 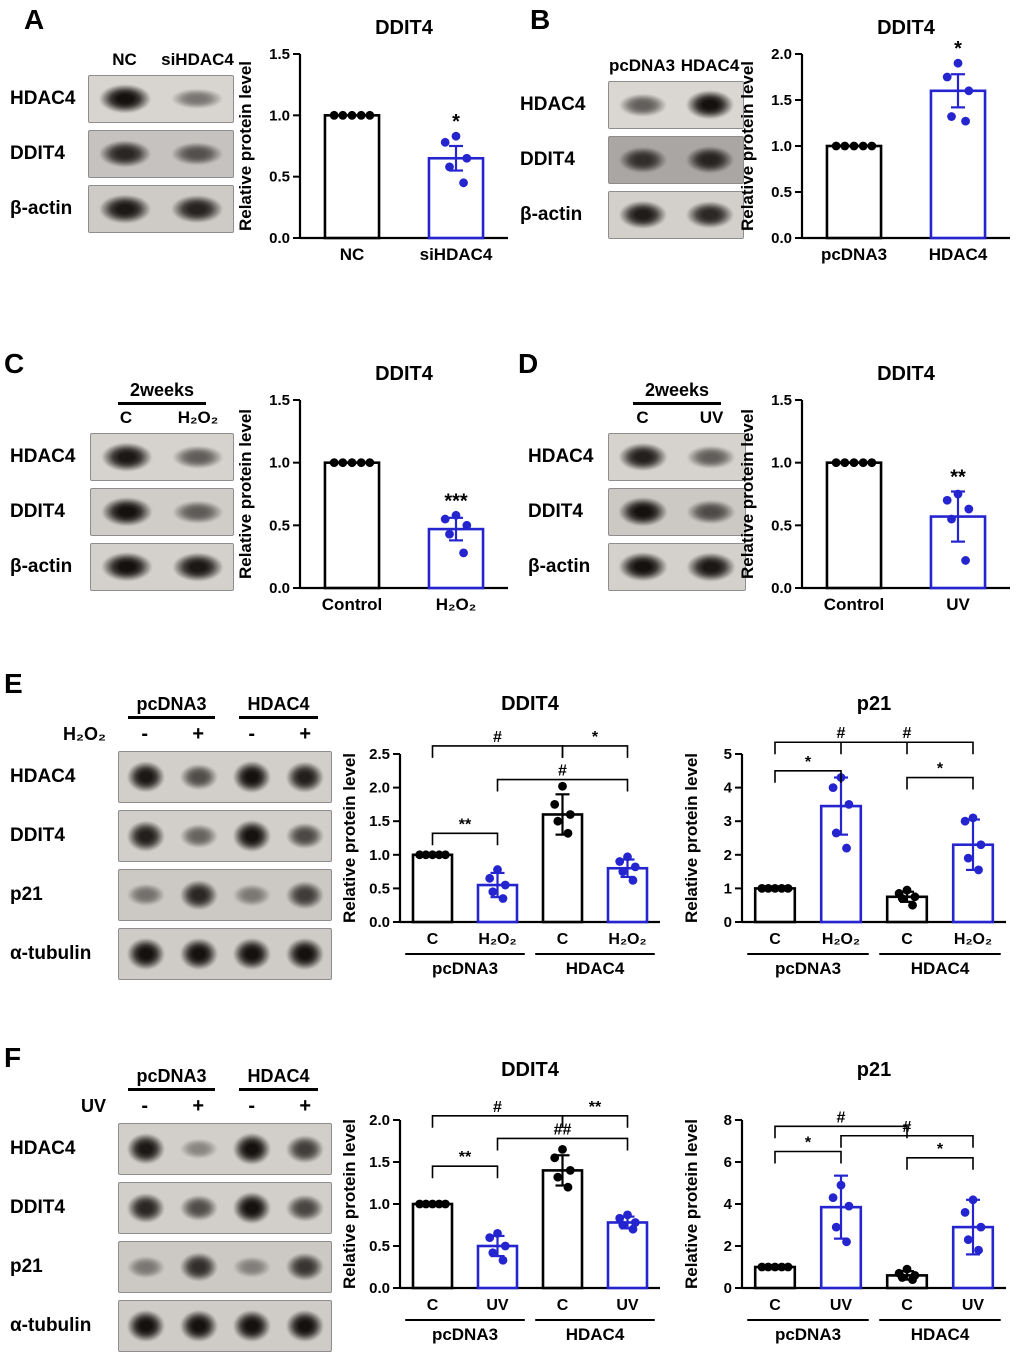 What do you see at coordinates (632, 151) in the screenshot?
I see `western-blot-panel-b: pcDNA3 HDAC4 HDAC4 DDIT4 β-actin` at bounding box center [632, 151].